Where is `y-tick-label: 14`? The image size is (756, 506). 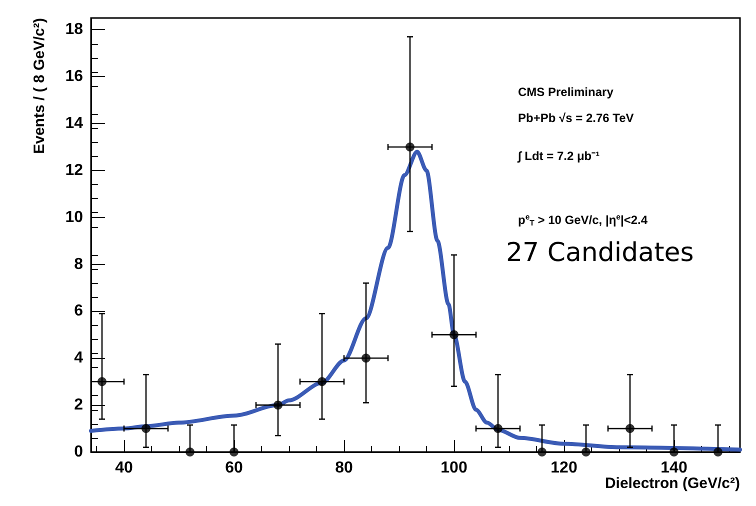 y-tick-label: 14 is located at coordinates (74, 123).